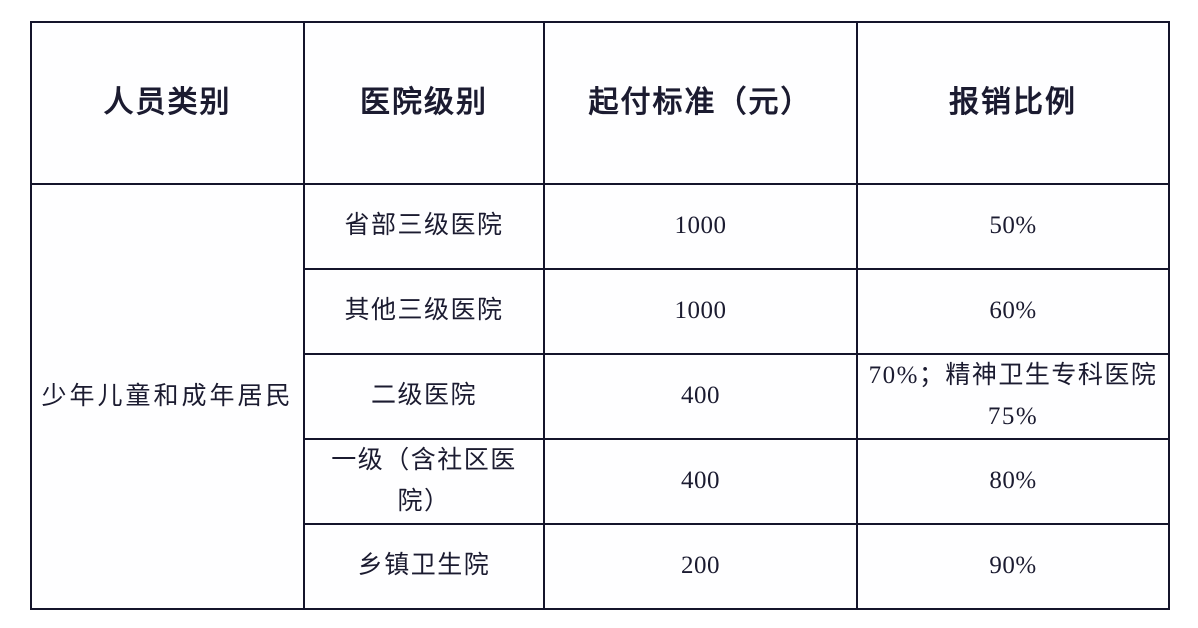 The width and height of the screenshot is (1198, 628). What do you see at coordinates (1013, 226) in the screenshot?
I see `reimbursement-ratio-cell: 50%` at bounding box center [1013, 226].